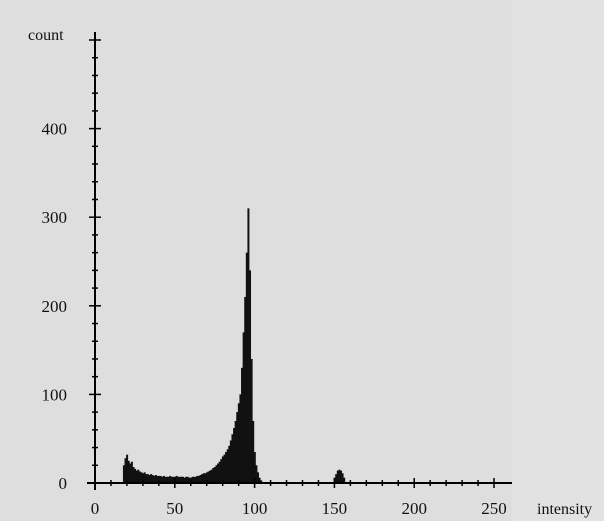  I want to click on x-axis-title: intensity, so click(564, 509).